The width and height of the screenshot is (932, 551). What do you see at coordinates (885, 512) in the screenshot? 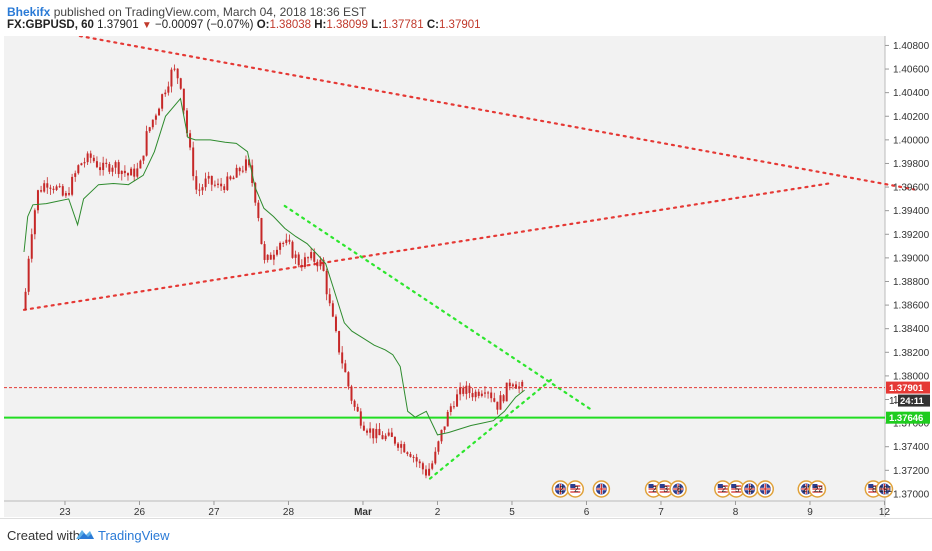
I see `time-tick-label: 12` at bounding box center [885, 512].